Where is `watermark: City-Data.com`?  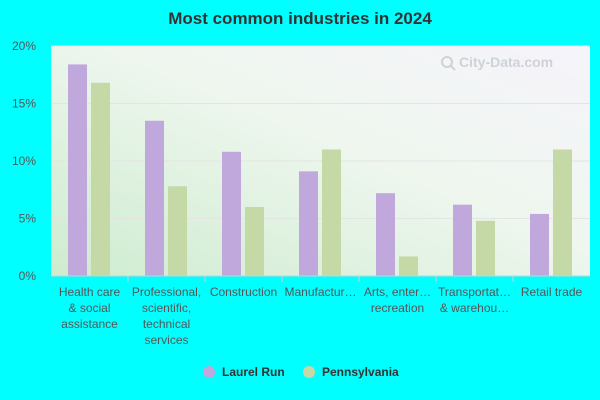
watermark: City-Data.com is located at coordinates (497, 62).